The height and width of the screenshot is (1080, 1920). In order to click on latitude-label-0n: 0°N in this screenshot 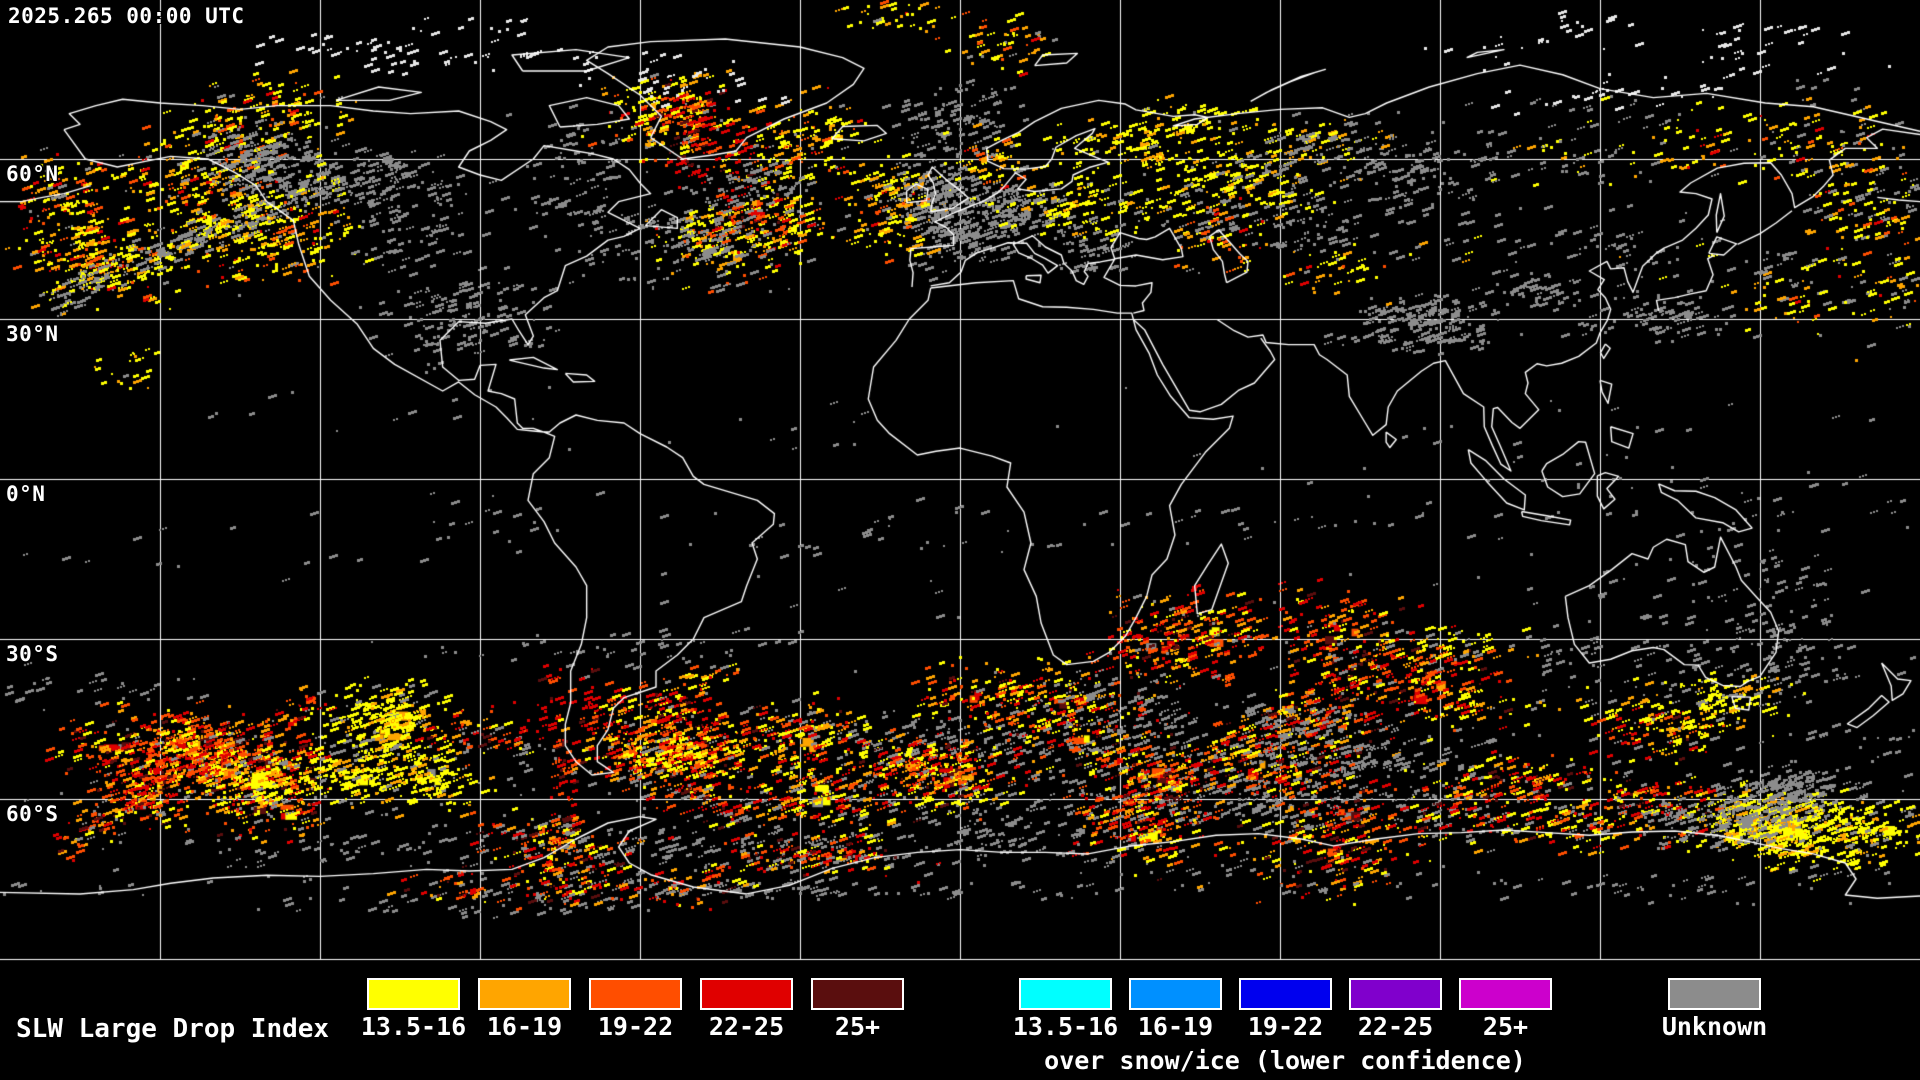, I will do `click(26, 494)`.